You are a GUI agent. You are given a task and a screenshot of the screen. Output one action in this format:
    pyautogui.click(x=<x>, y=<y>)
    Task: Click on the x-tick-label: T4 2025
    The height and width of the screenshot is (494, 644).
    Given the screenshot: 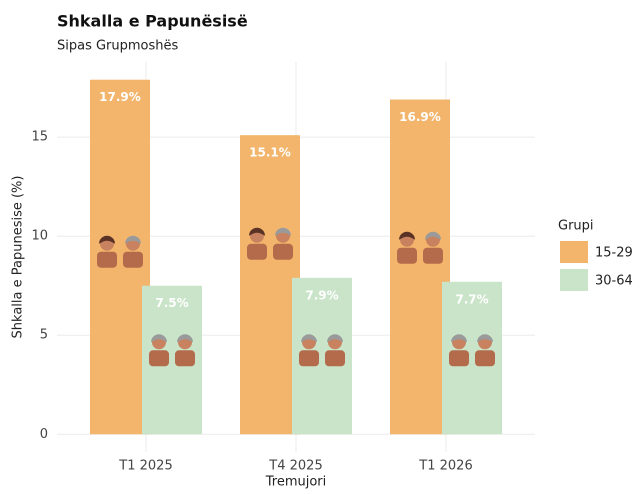 What is the action you would take?
    pyautogui.click(x=295, y=466)
    